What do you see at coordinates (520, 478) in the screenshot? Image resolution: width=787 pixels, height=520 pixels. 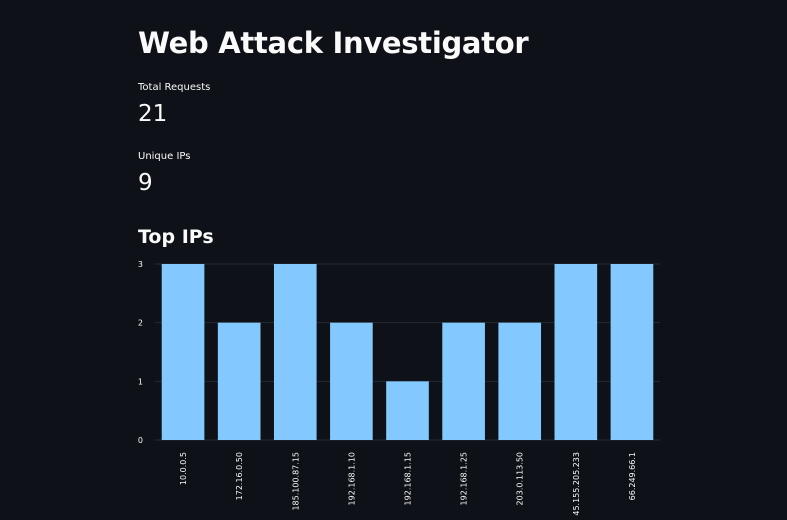 I see `x-tick-label: 203.0.113.50` at bounding box center [520, 478].